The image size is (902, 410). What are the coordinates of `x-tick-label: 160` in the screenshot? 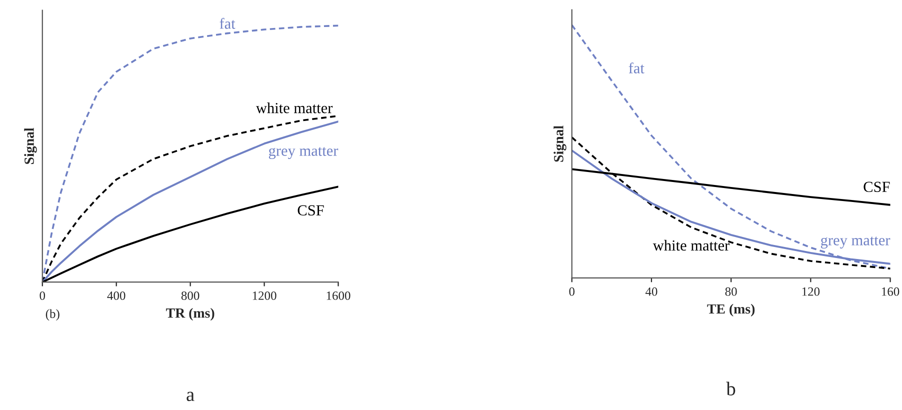 It's located at (891, 291).